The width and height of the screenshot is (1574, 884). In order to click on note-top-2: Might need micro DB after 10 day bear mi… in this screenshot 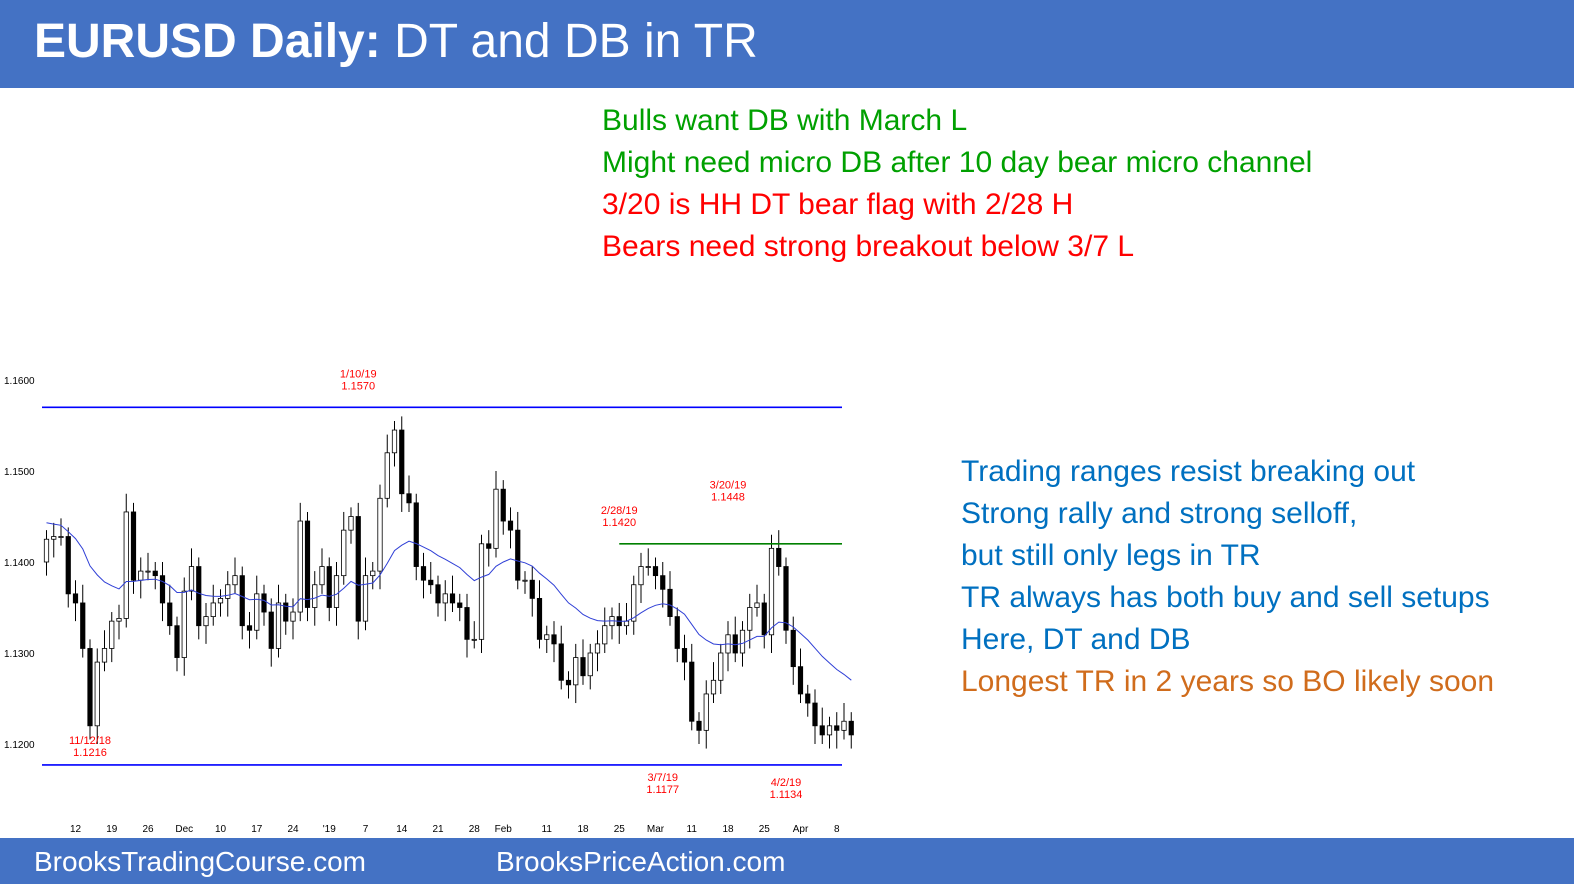, I will do `click(957, 162)`.